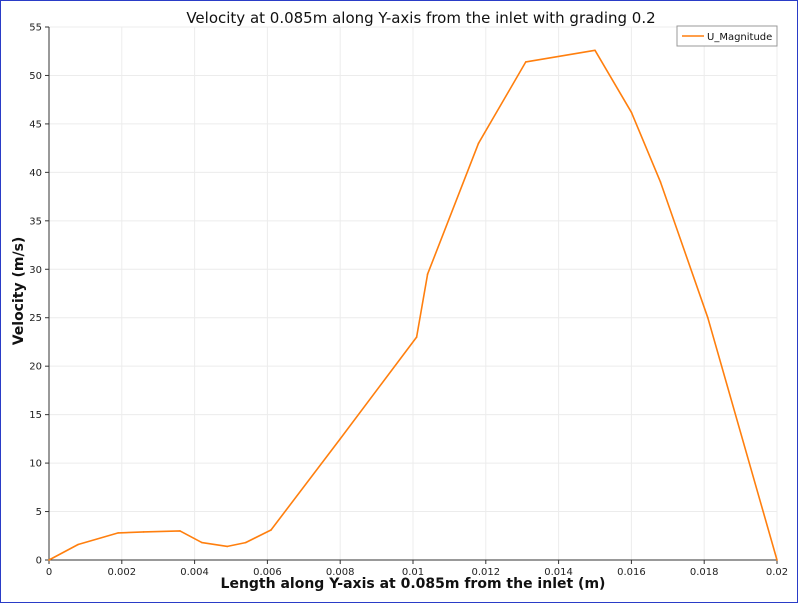 The image size is (800, 605). I want to click on y-tick-label: 45, so click(35, 124).